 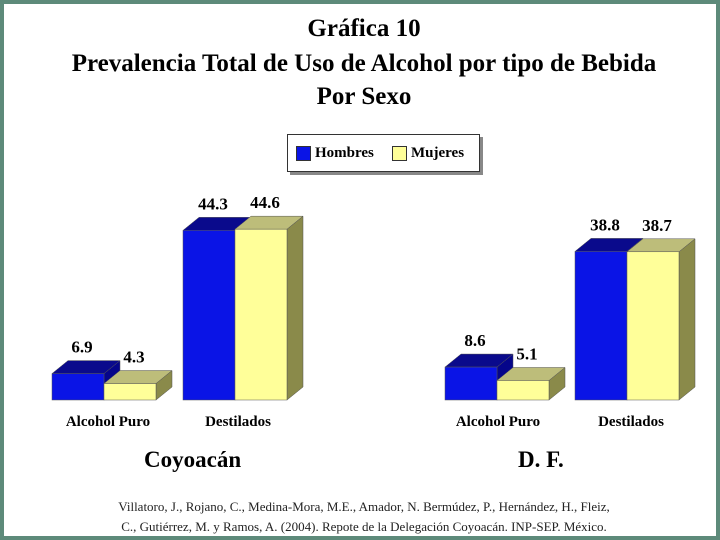 What do you see at coordinates (265, 202) in the screenshot?
I see `data-label-0-1-mujeres: 44.6` at bounding box center [265, 202].